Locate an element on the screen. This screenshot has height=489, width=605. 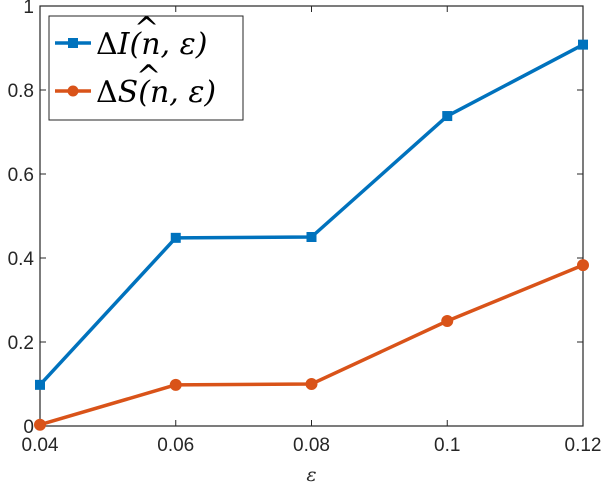
x-tick-label: 0.12 is located at coordinates (583, 445).